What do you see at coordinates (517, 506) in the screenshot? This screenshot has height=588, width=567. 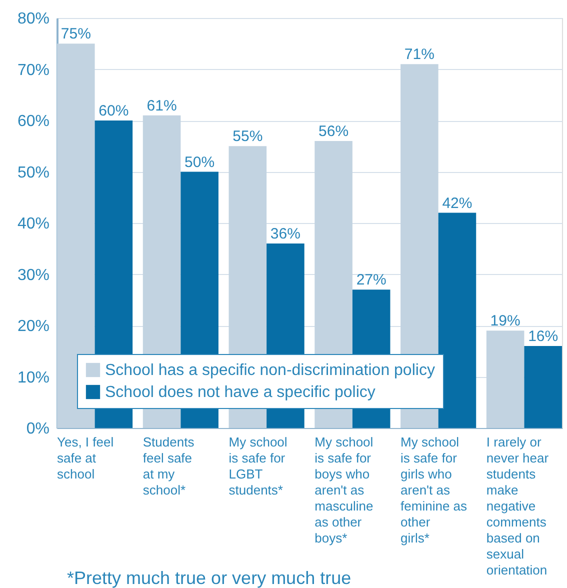 I see `category-label: I rarely or never hear students make negative comments based on sexual orientation` at bounding box center [517, 506].